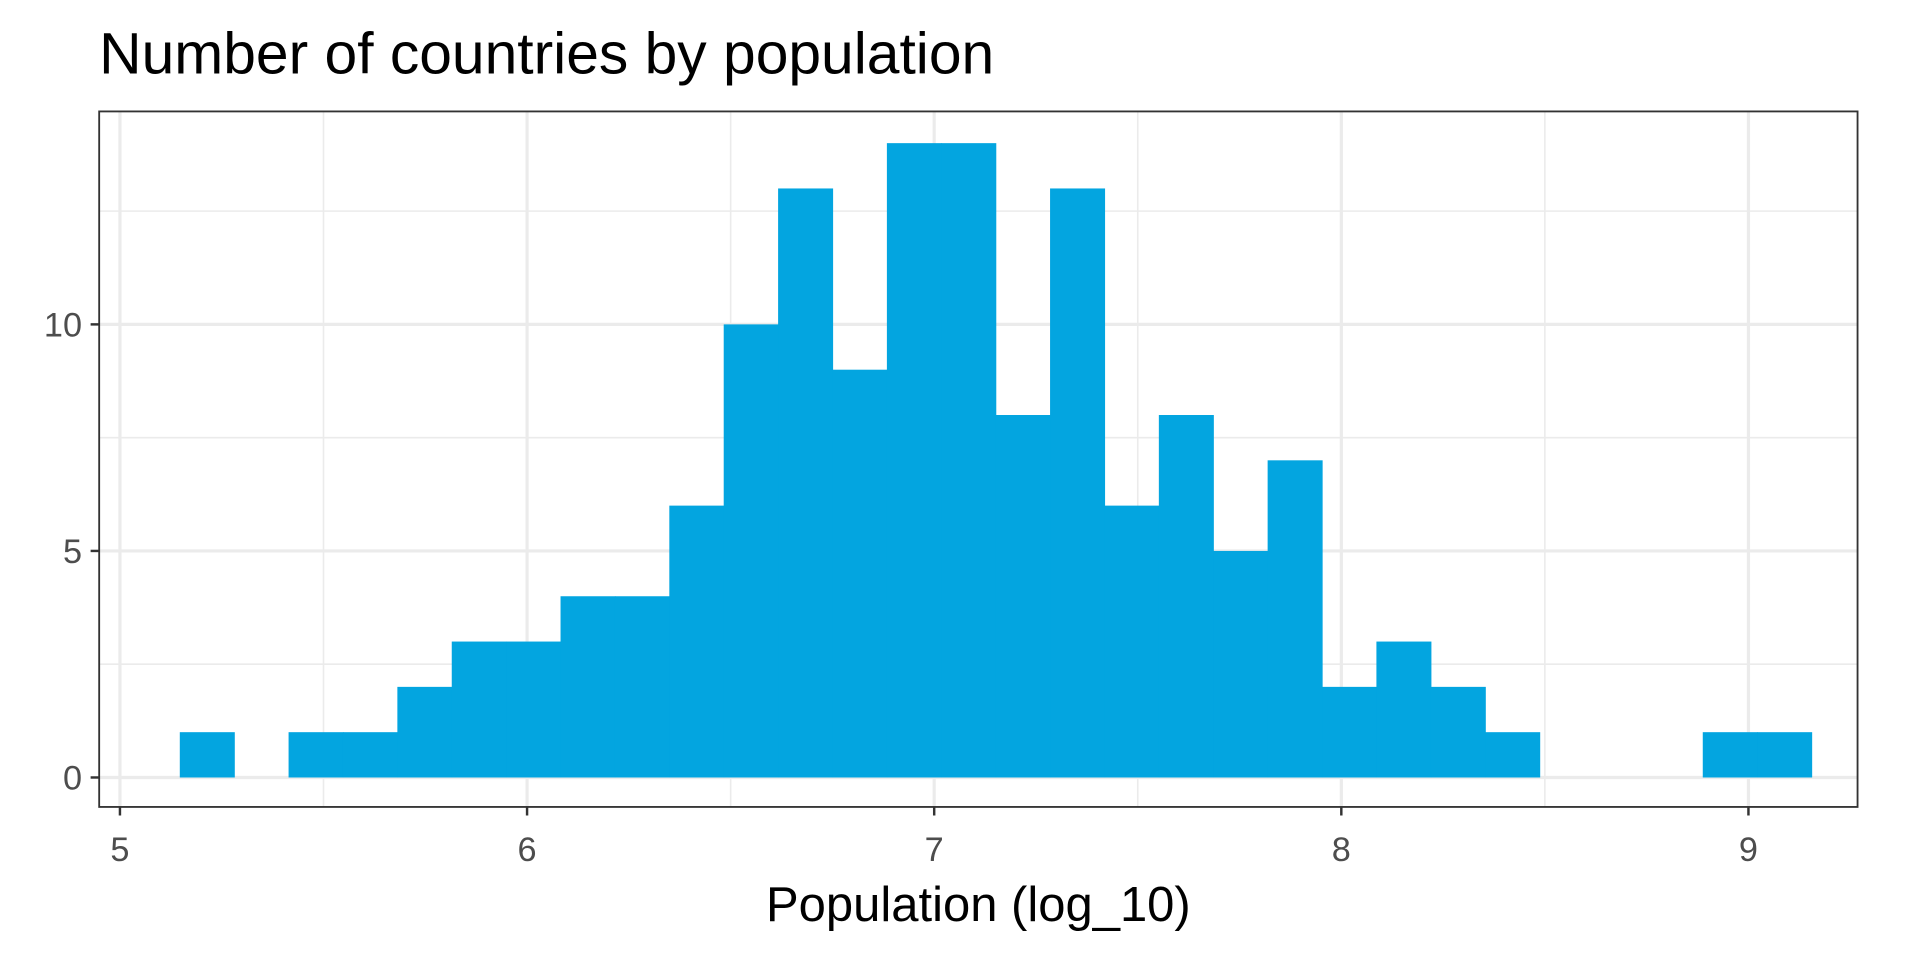 The height and width of the screenshot is (960, 1920). What do you see at coordinates (72, 779) in the screenshot?
I see `y-tick-label: 0` at bounding box center [72, 779].